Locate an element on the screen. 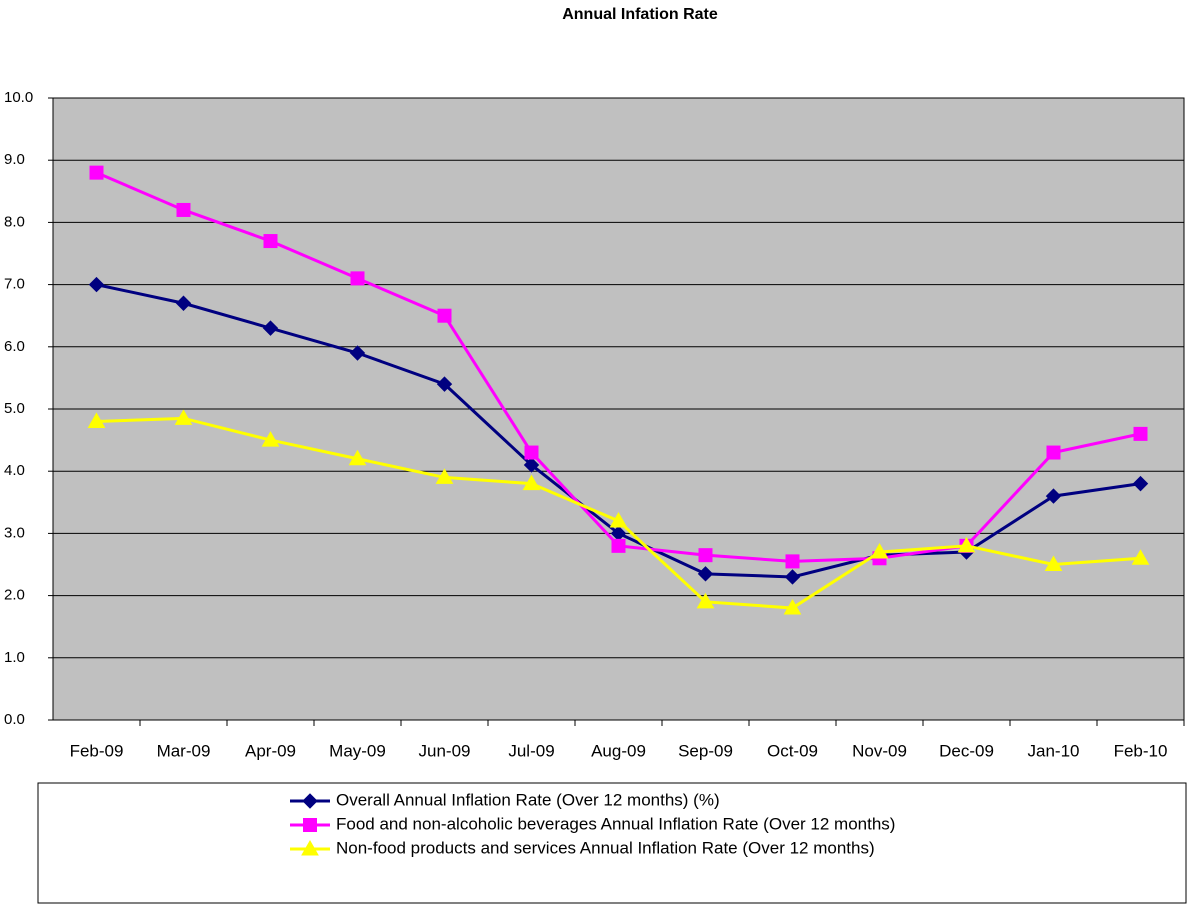  x-tick-label: Sep-09 is located at coordinates (705, 750).